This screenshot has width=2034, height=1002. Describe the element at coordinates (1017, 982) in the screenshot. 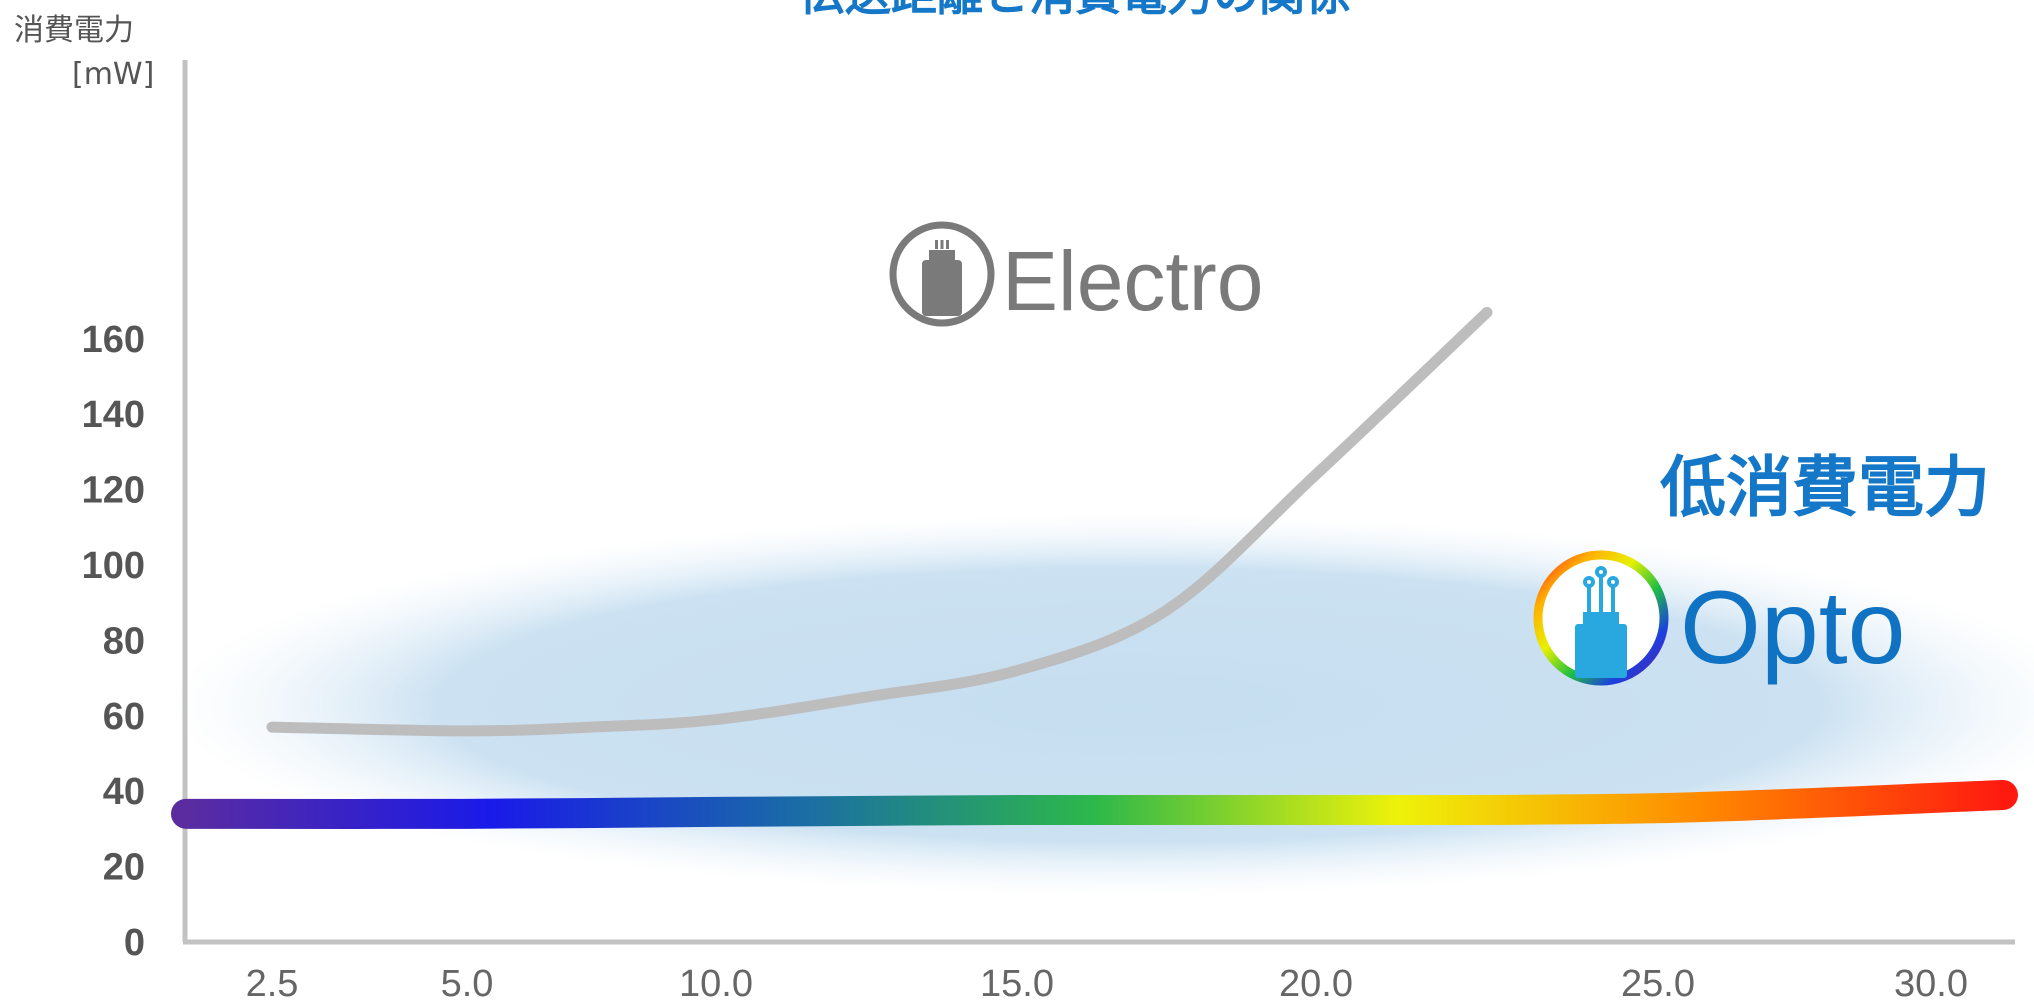

I see `x-tick-label: 15.0` at that location.